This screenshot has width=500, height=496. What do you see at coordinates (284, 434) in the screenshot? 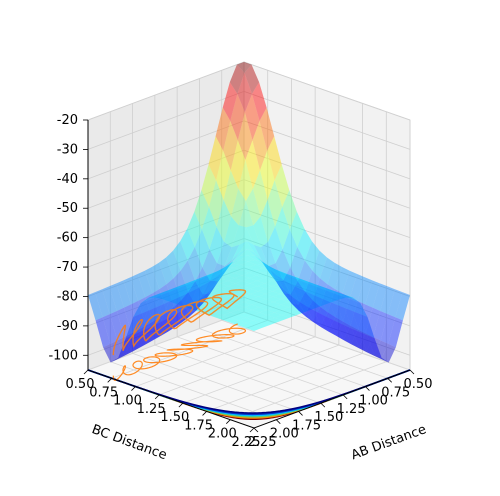
I see `x-tick-label: 2.00` at bounding box center [284, 434].